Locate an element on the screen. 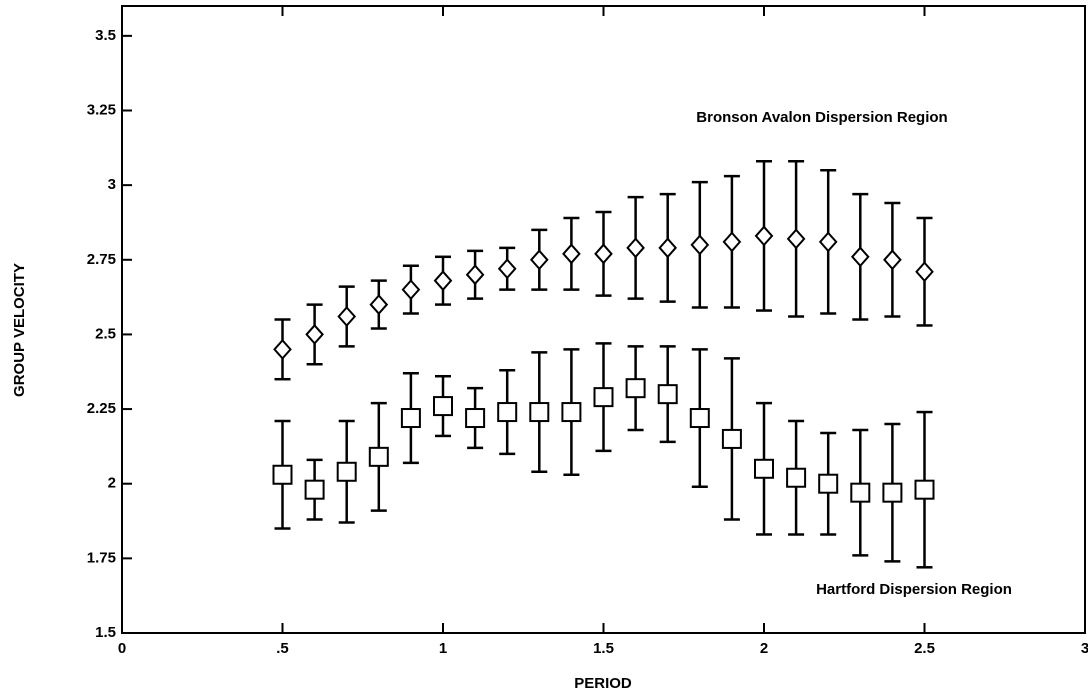 This screenshot has height=699, width=1088. y-tick-label: 2.5 is located at coordinates (105, 333).